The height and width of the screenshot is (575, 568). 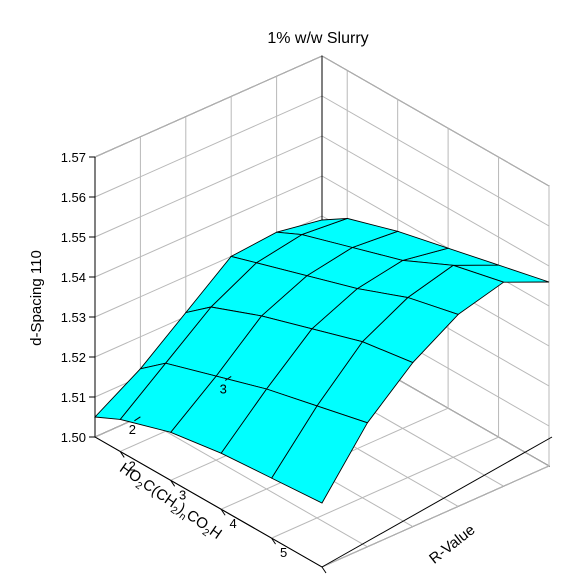 What do you see at coordinates (182, 494) in the screenshot?
I see `x-tick-label: 3` at bounding box center [182, 494].